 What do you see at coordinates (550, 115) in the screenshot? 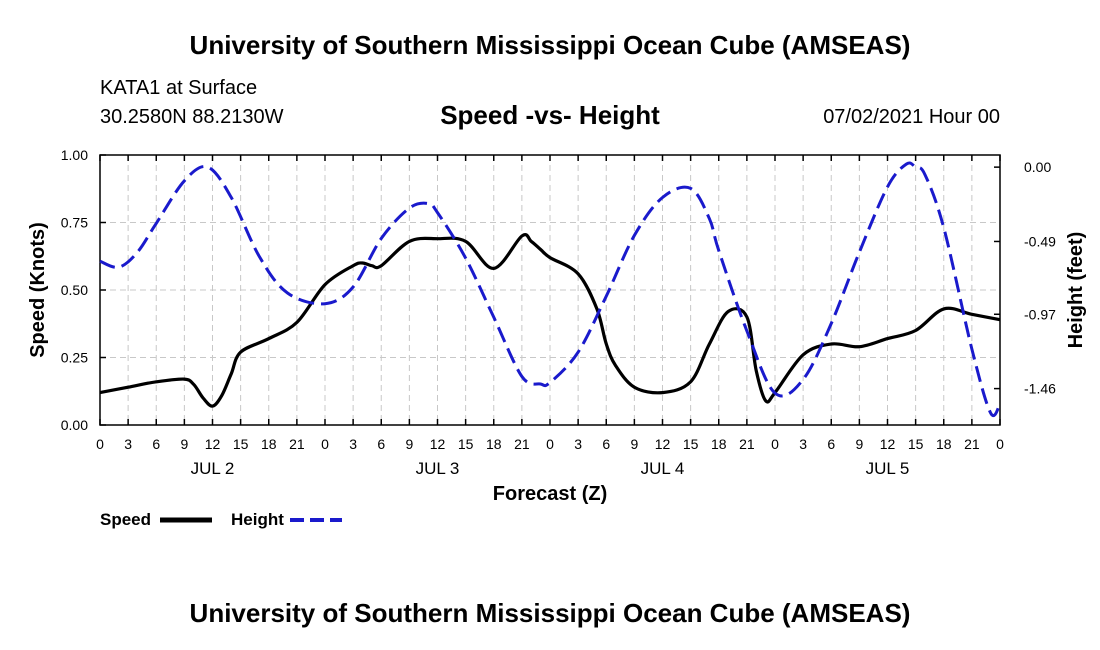
I see `chart-title: Speed -vs- Height` at bounding box center [550, 115].